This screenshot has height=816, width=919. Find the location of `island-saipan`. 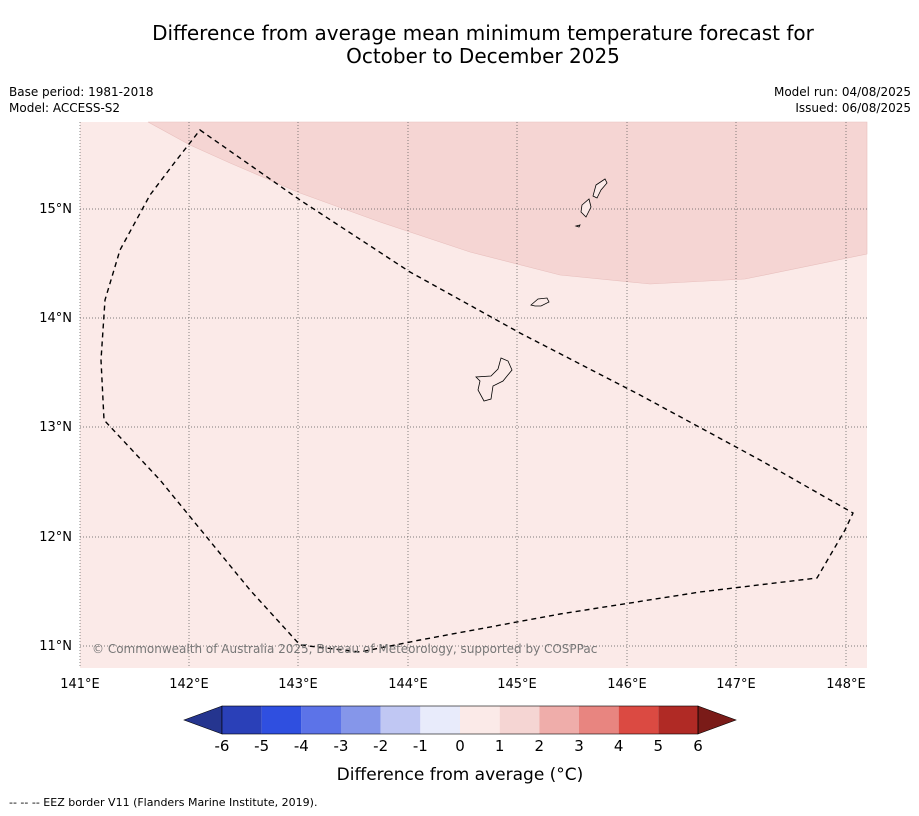

island-saipan is located at coordinates (600, 188).